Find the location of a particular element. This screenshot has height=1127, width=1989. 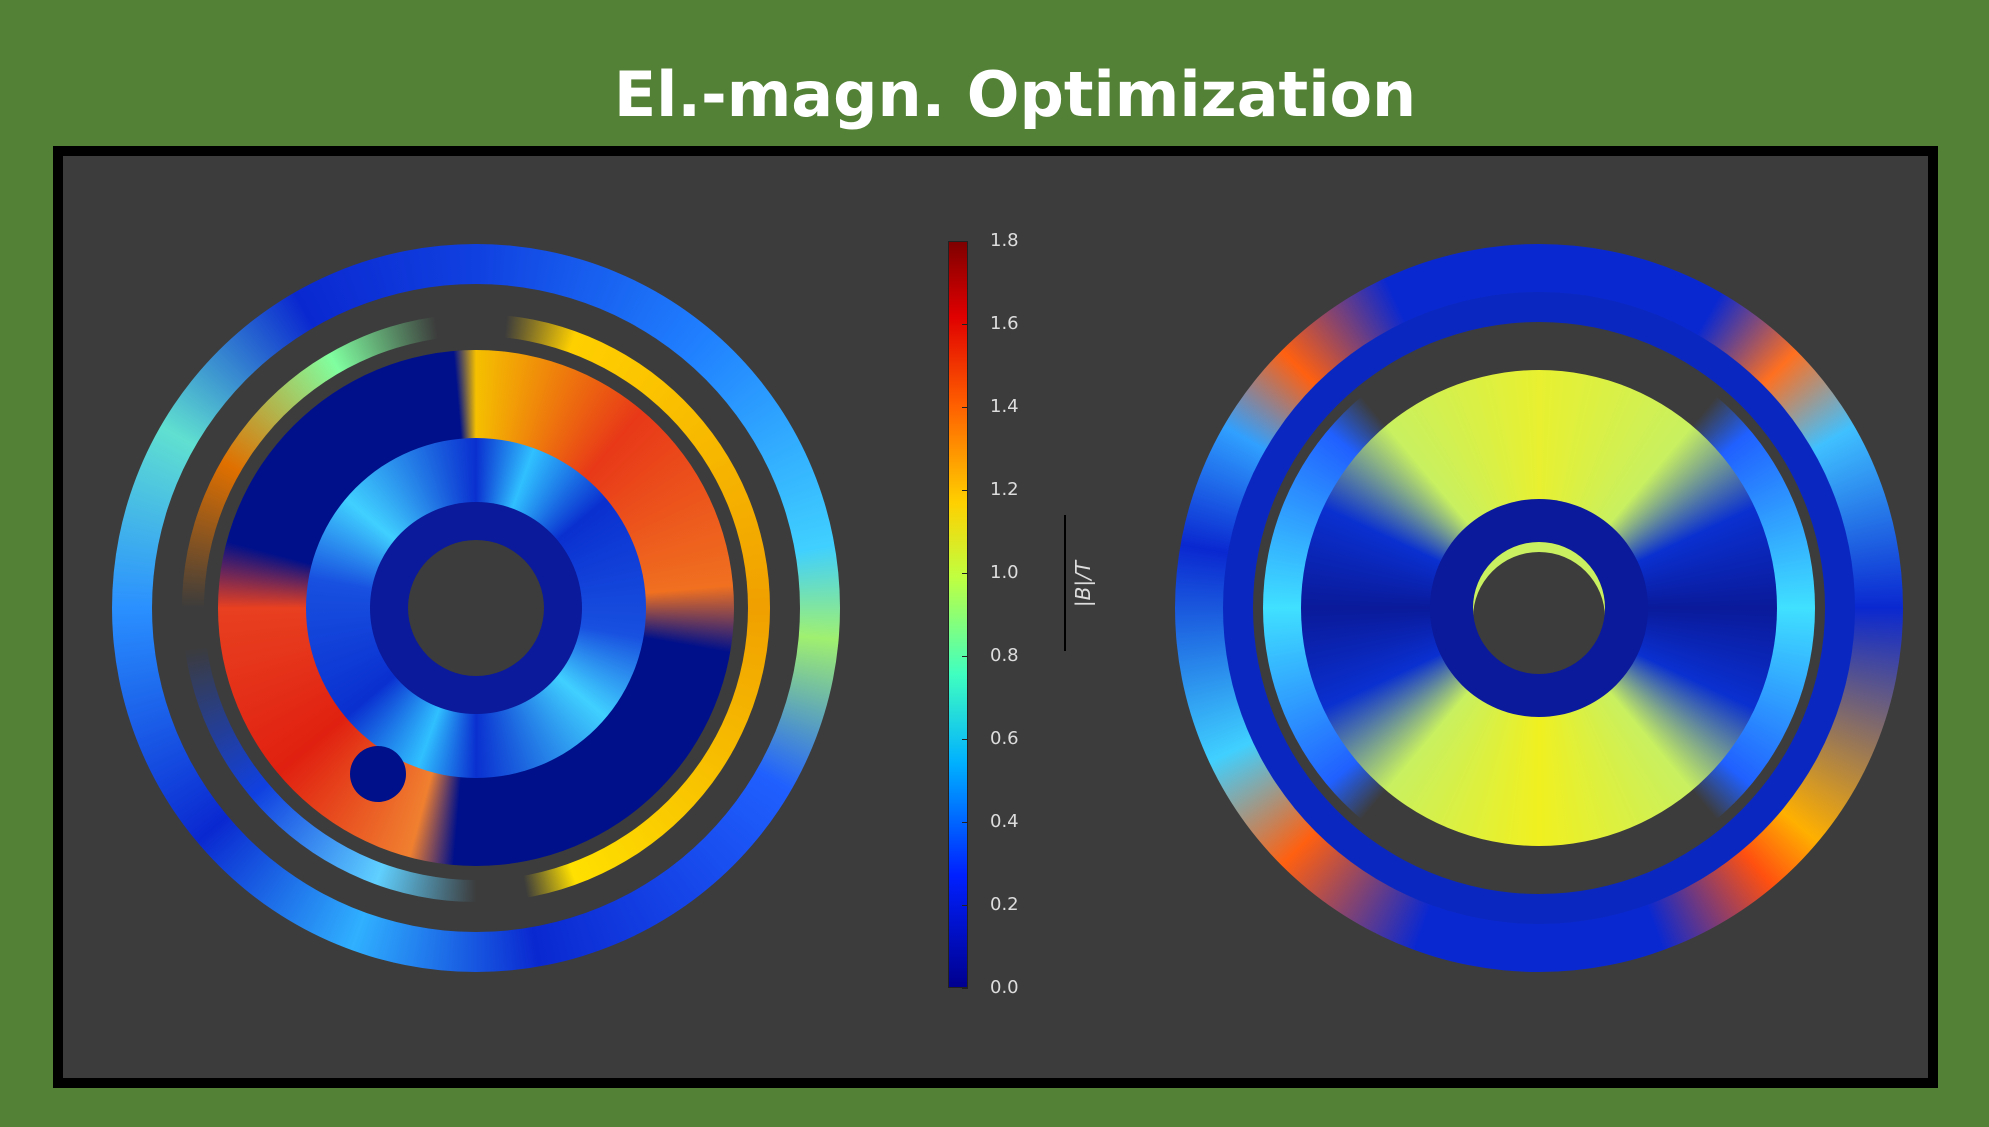

colorbar-tick-label: 0.2 is located at coordinates (1004, 904).